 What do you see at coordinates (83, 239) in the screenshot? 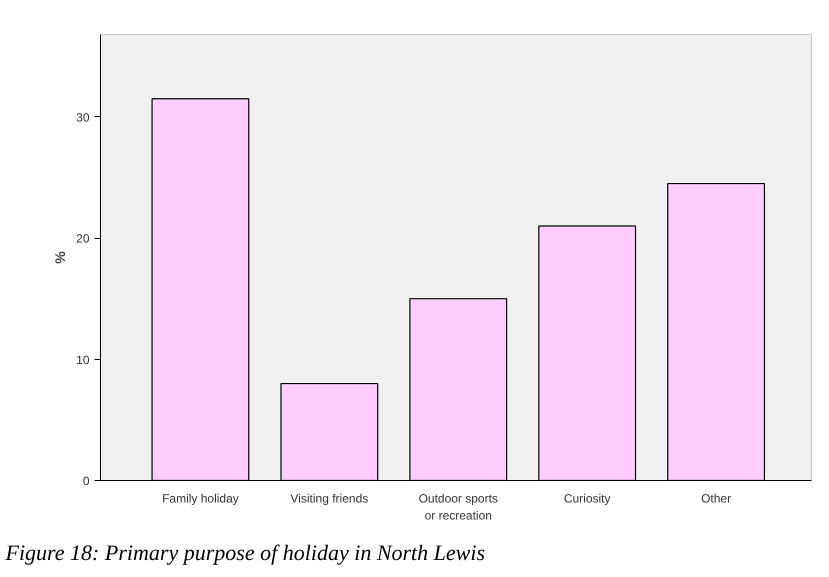
I see `y-tick-label: 20` at bounding box center [83, 239].